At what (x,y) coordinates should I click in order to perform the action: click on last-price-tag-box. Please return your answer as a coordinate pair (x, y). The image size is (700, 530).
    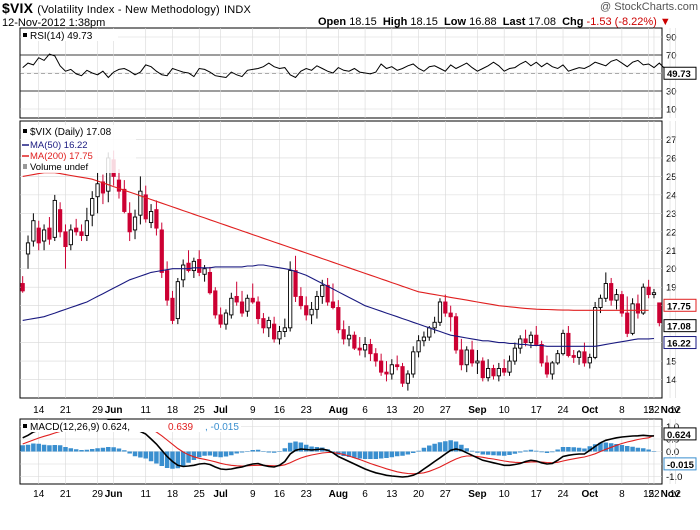
    Looking at the image, I should click on (680, 326).